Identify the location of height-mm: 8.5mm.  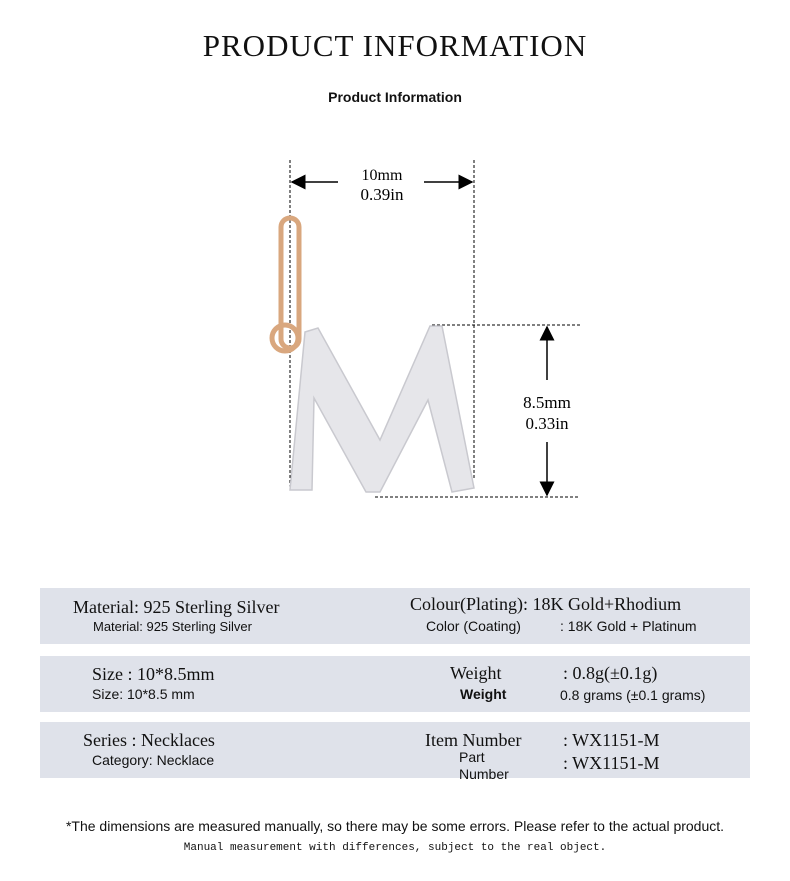
(547, 402).